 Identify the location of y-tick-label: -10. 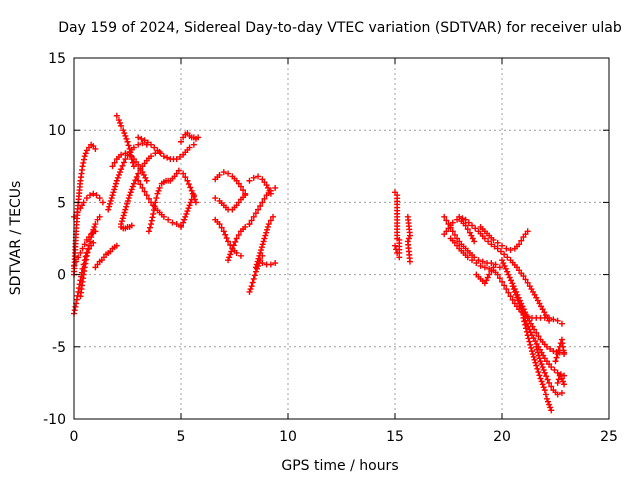
(54, 420).